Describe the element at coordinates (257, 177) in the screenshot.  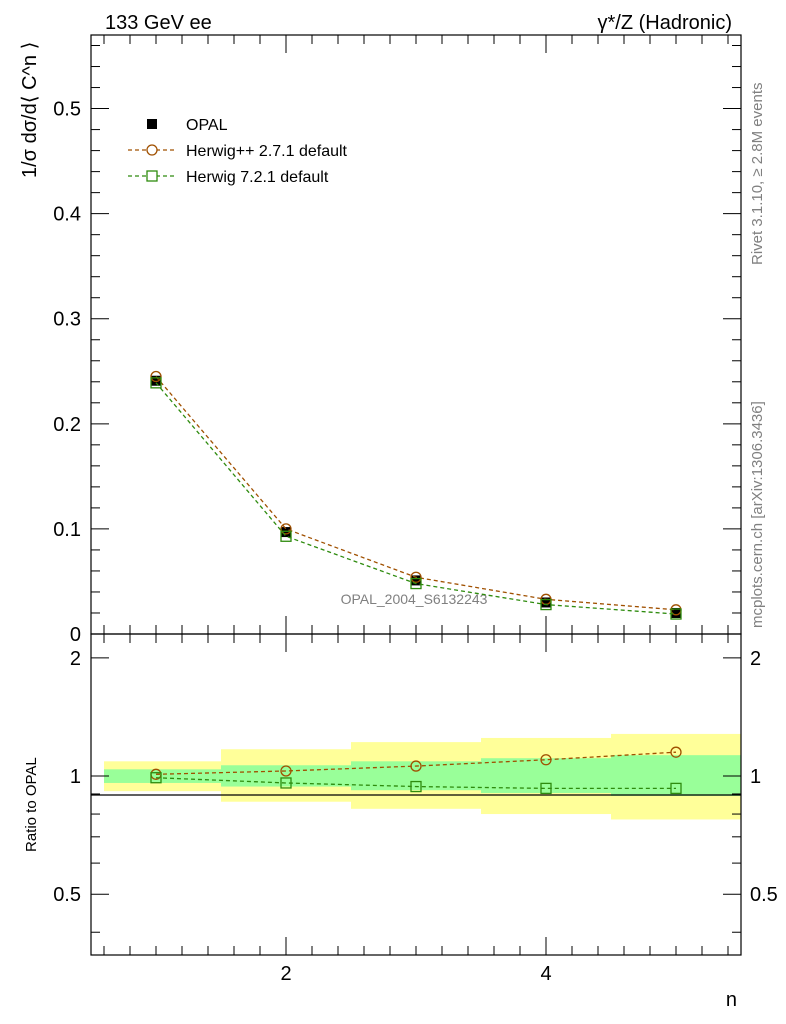
I see `legend-label: Herwig 7.2.1 default` at that location.